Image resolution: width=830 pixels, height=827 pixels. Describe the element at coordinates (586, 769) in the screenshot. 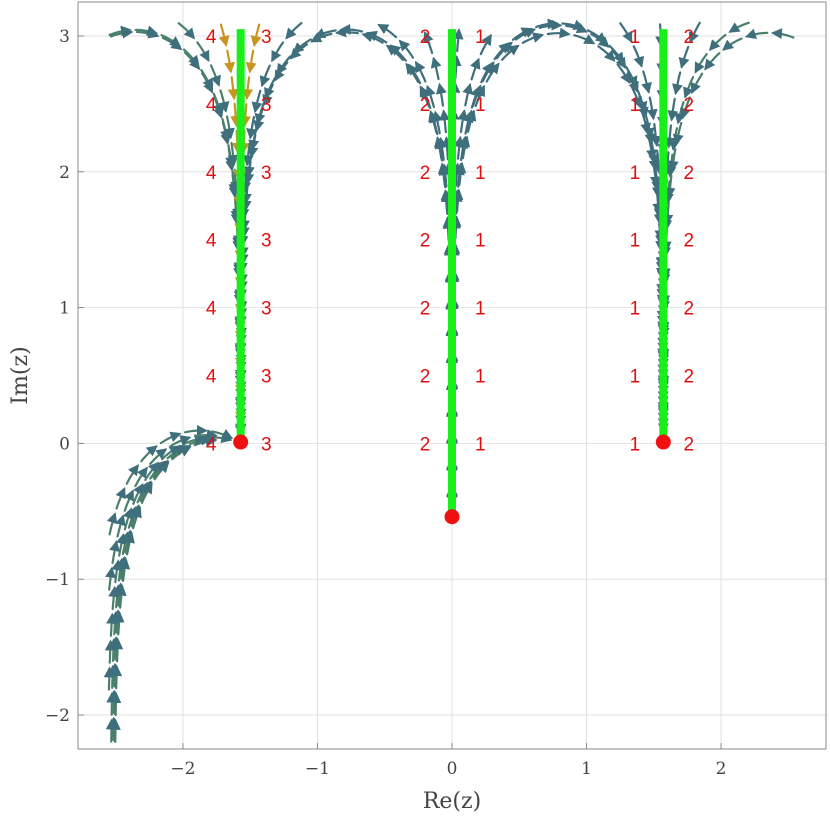

I see `x-tick-label: 1` at that location.